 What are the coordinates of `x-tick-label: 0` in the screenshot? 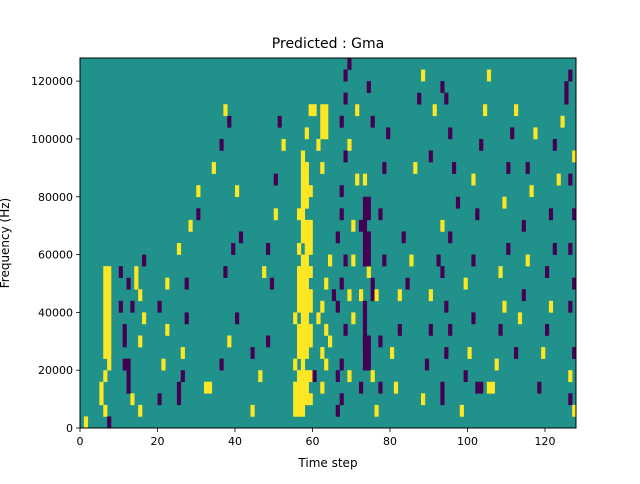 It's located at (80, 441).